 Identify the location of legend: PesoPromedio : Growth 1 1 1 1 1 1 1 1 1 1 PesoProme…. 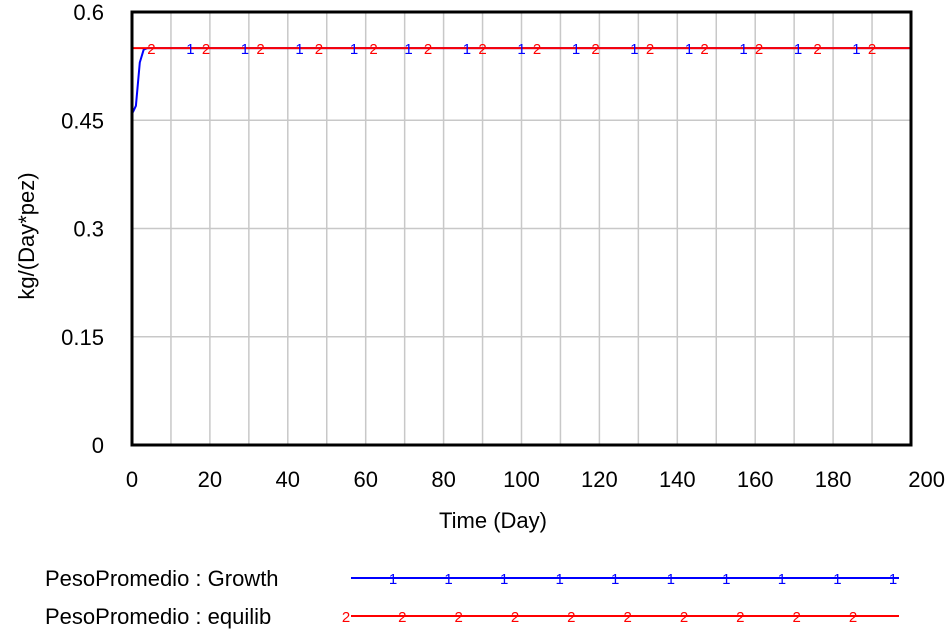
(472, 597).